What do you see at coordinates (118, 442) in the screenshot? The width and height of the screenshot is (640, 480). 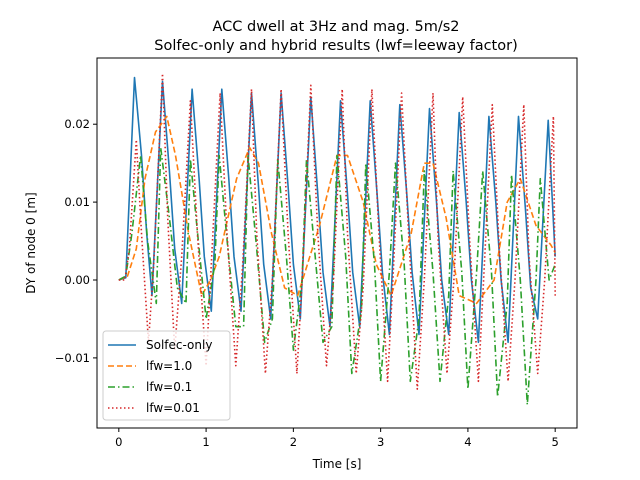 I see `x-tick-label: 0` at bounding box center [118, 442].